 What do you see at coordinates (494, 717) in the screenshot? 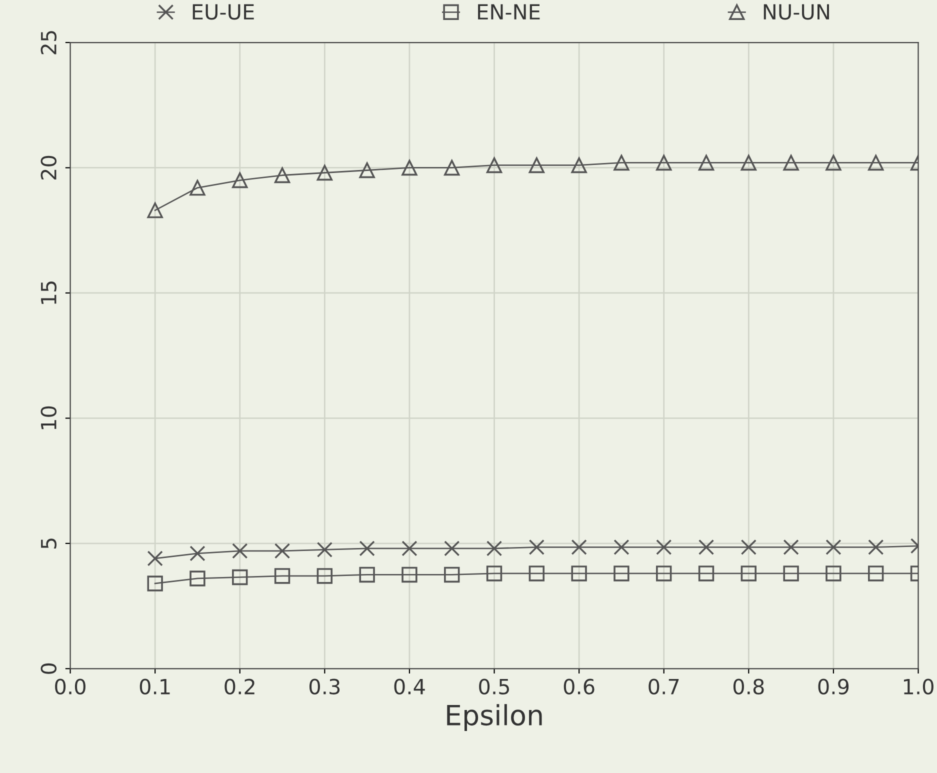
I see `x-axis-title: Epsilon` at bounding box center [494, 717].